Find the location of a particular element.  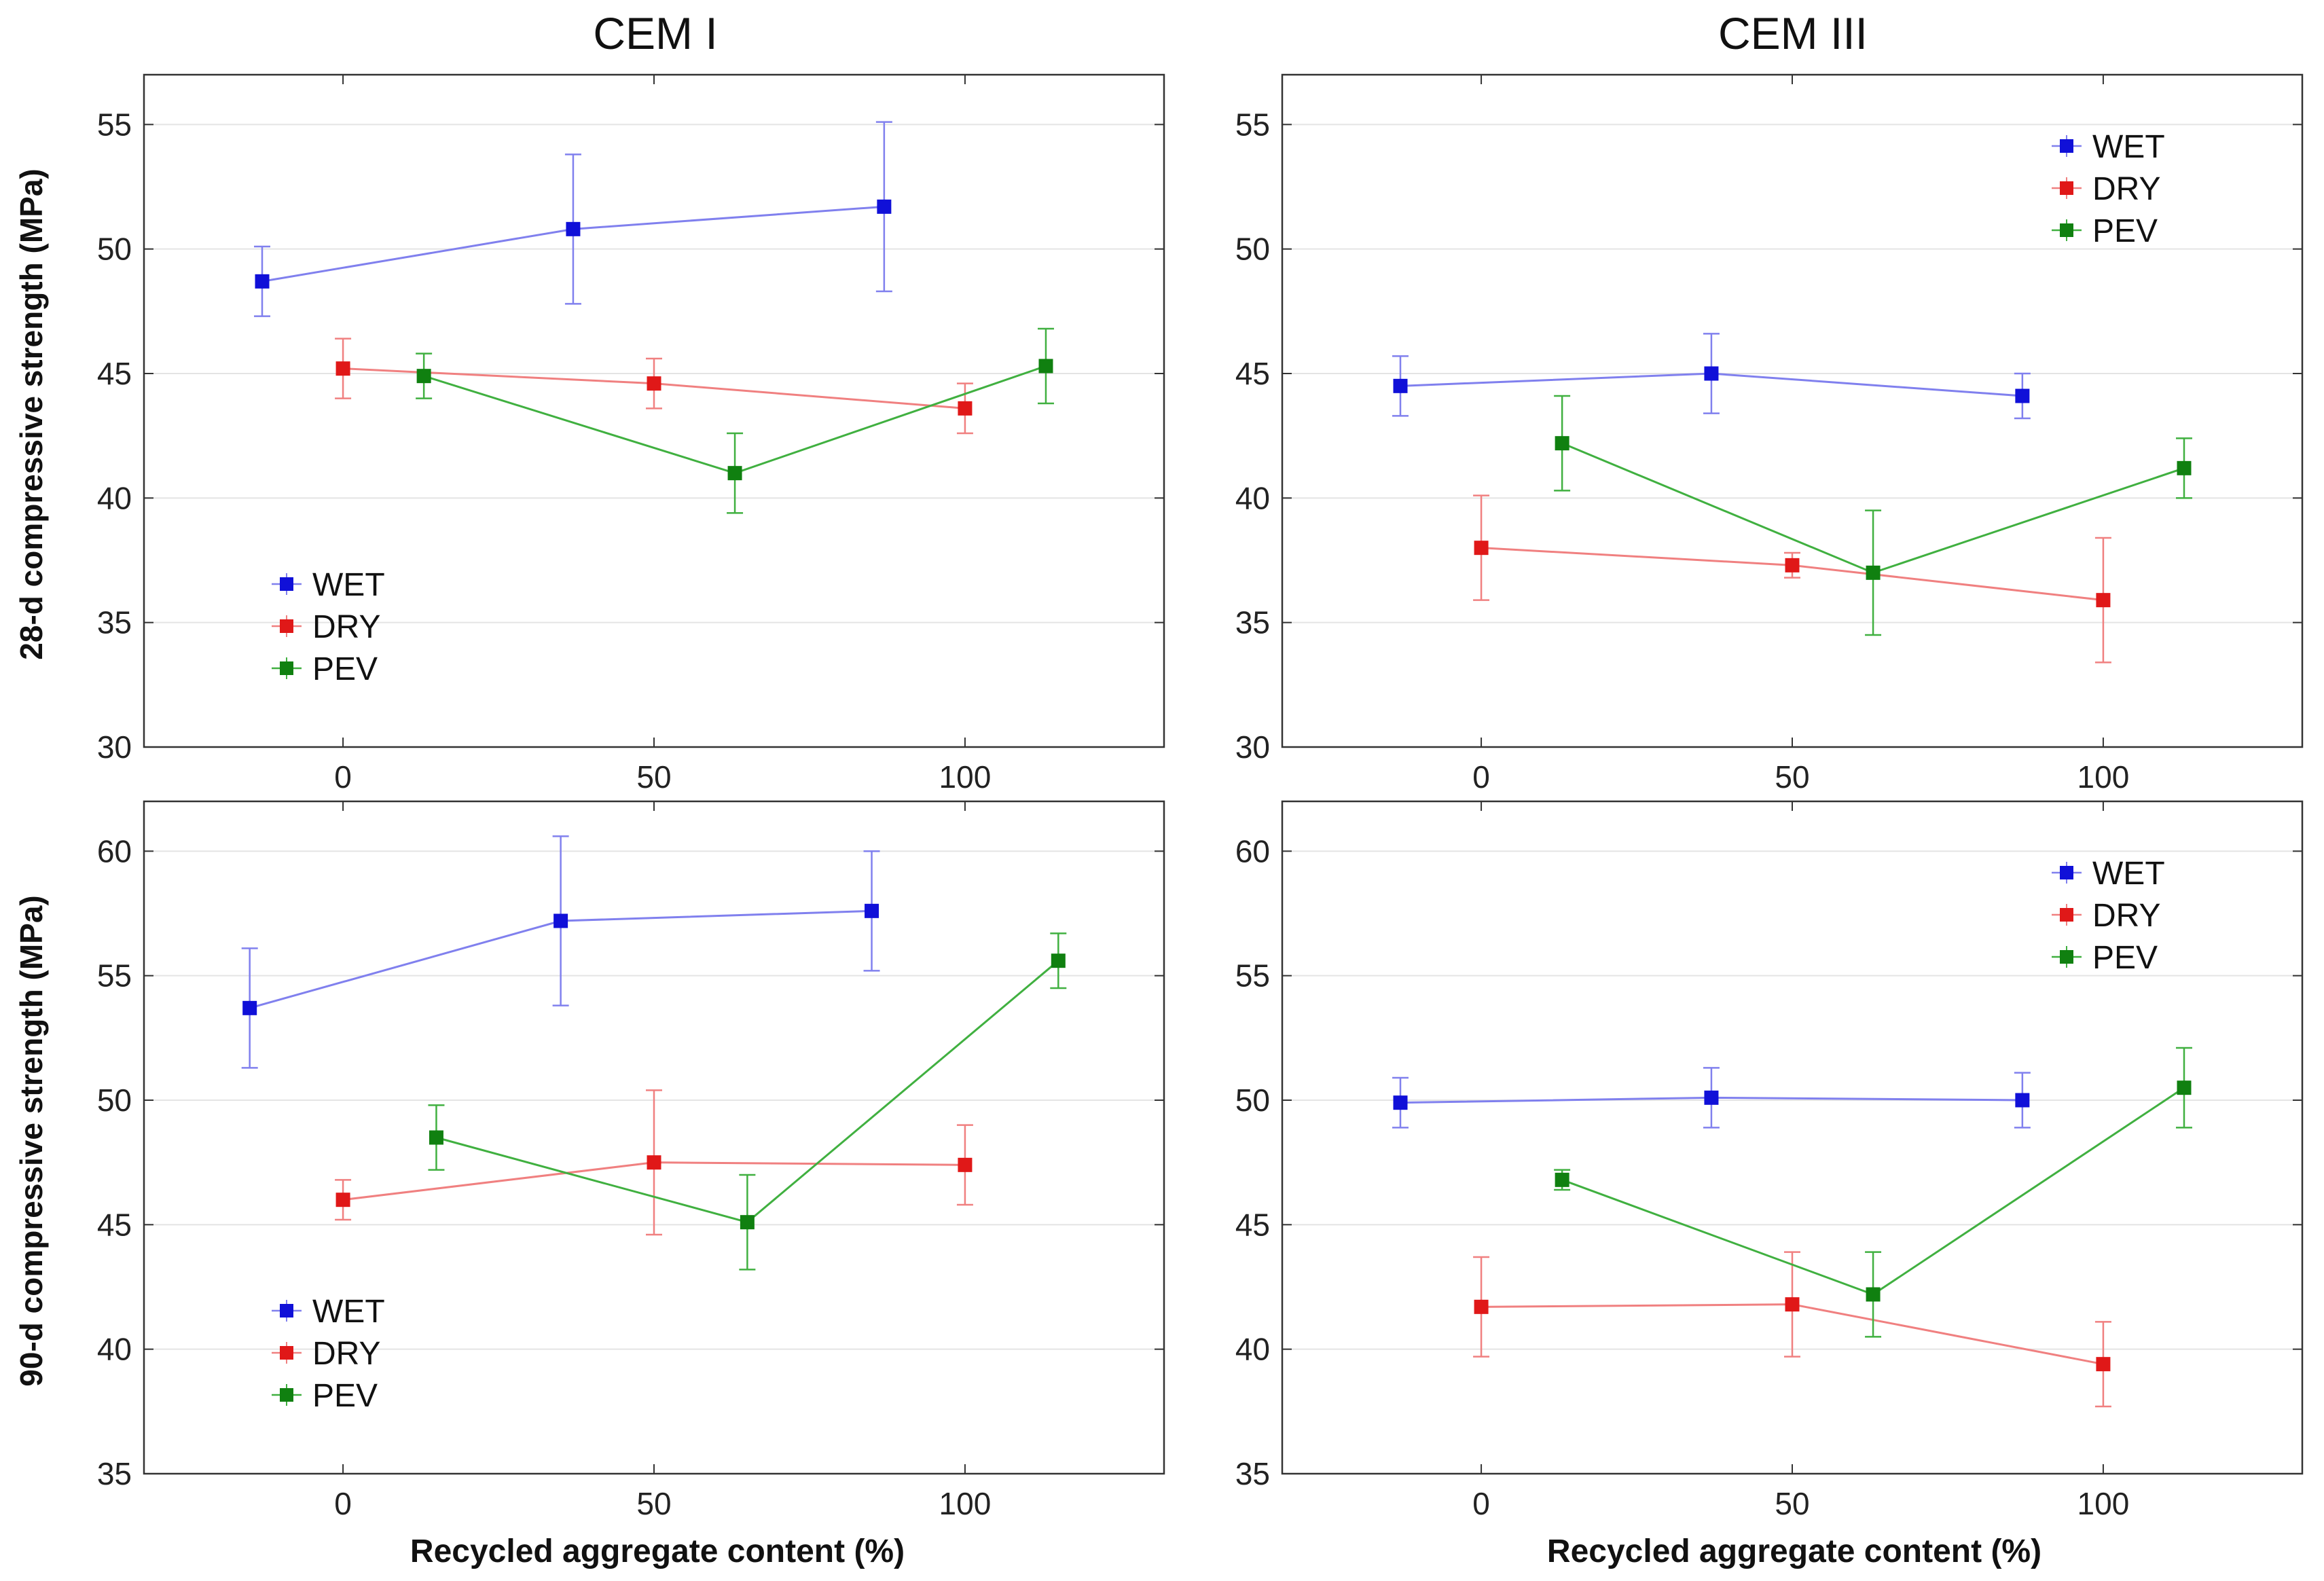

panel-bottom-right-legend-label-wet: WET is located at coordinates (2128, 874).